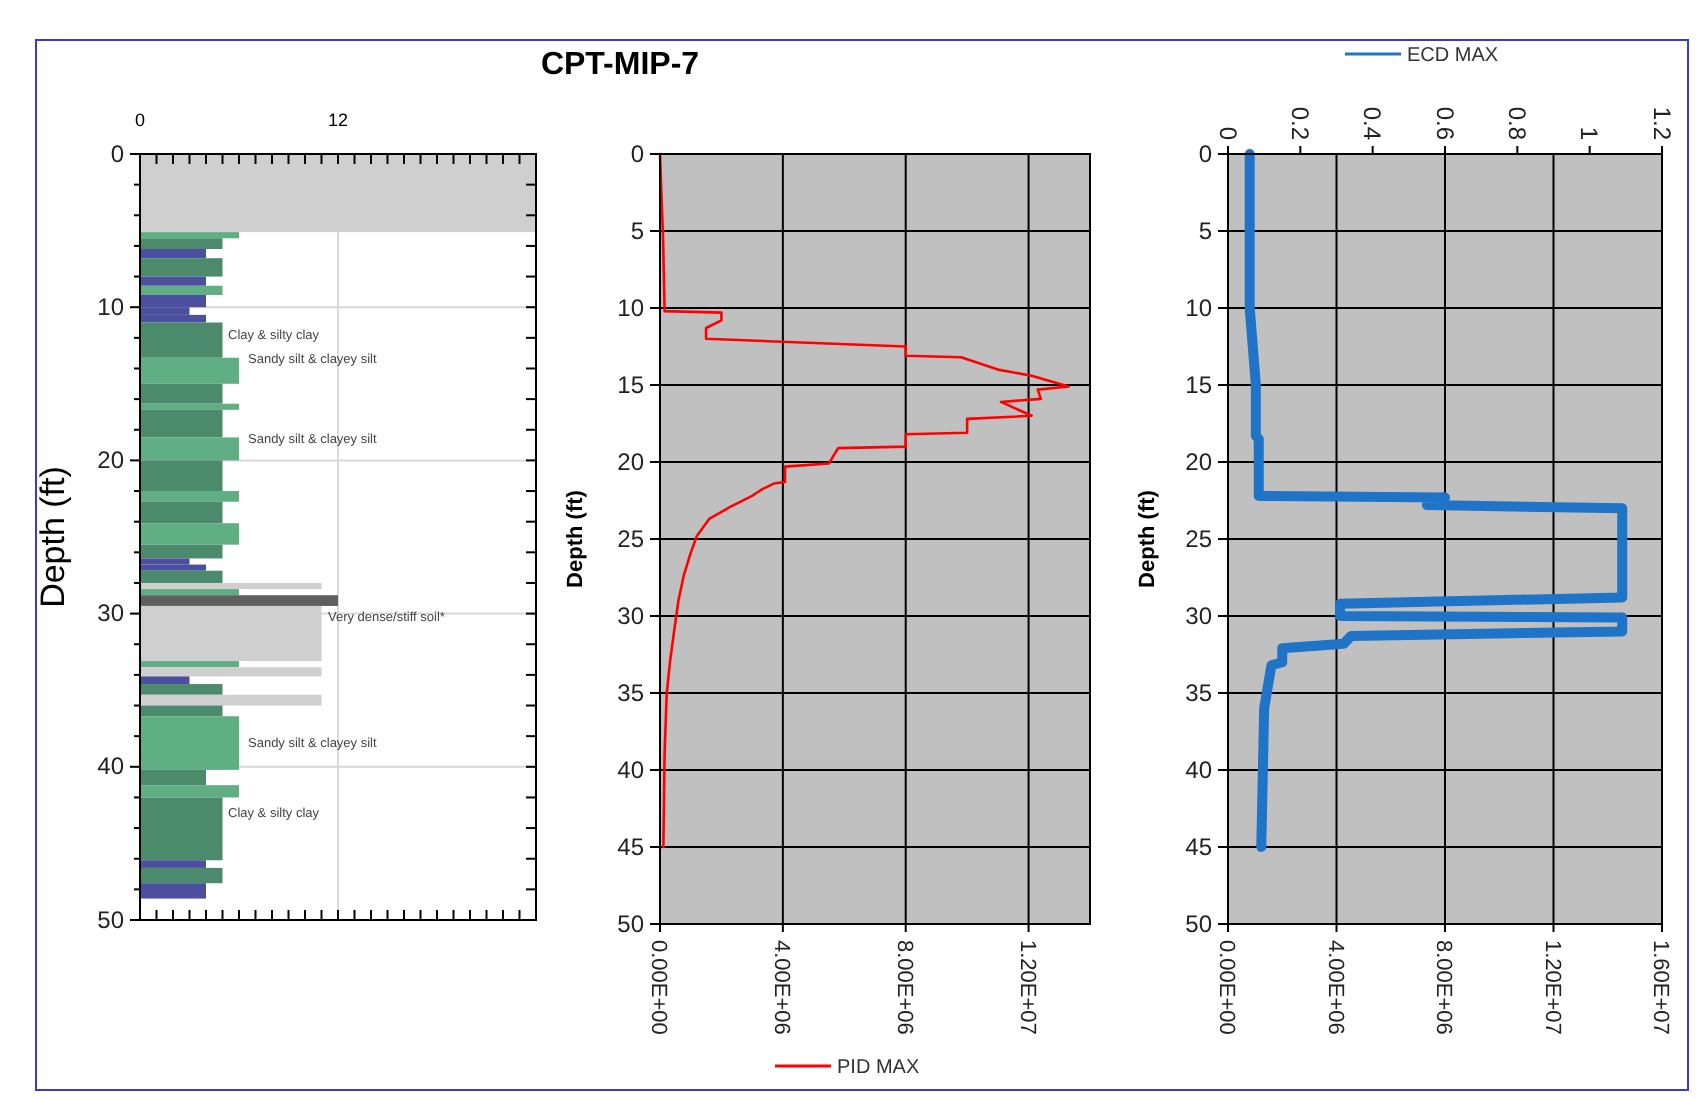  I want to click on x-tick-label: 12, so click(338, 120).